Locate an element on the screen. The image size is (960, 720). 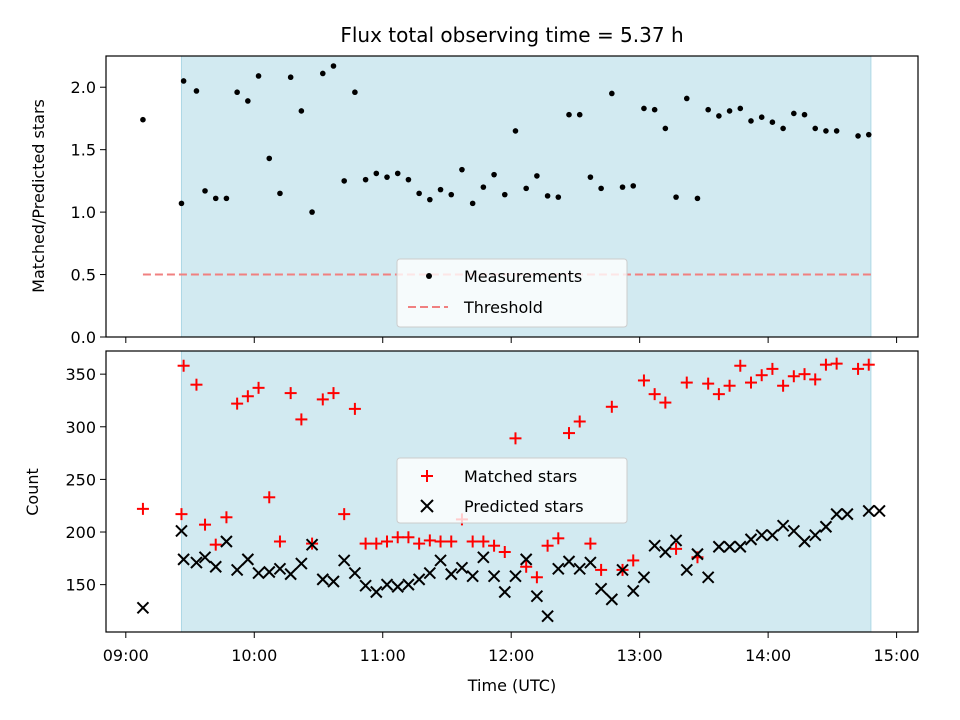
y-tick-label: 1.5 is located at coordinates (83, 150).